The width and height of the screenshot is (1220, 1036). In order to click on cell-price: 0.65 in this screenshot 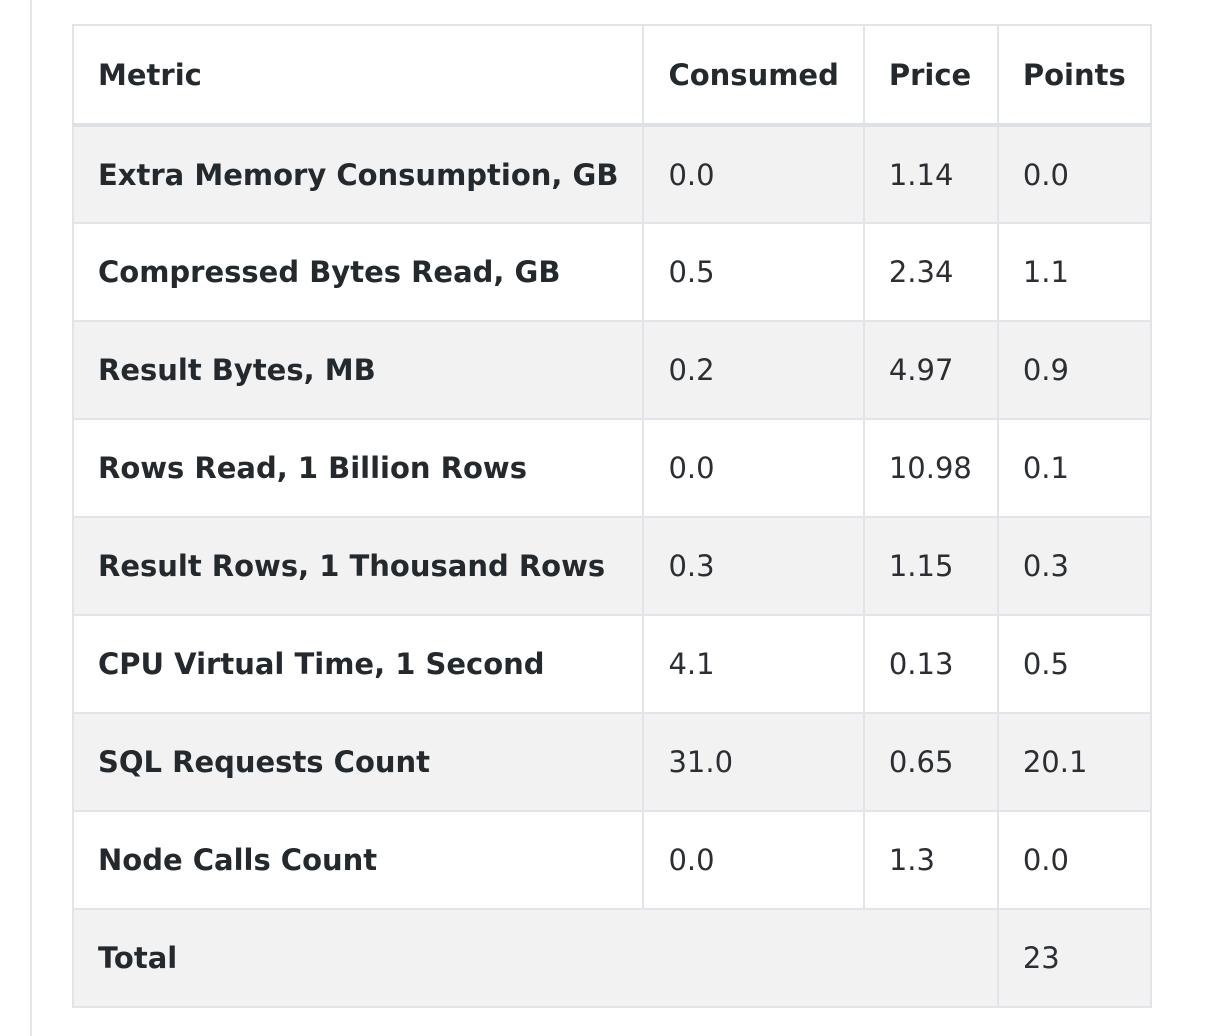, I will do `click(930, 762)`.